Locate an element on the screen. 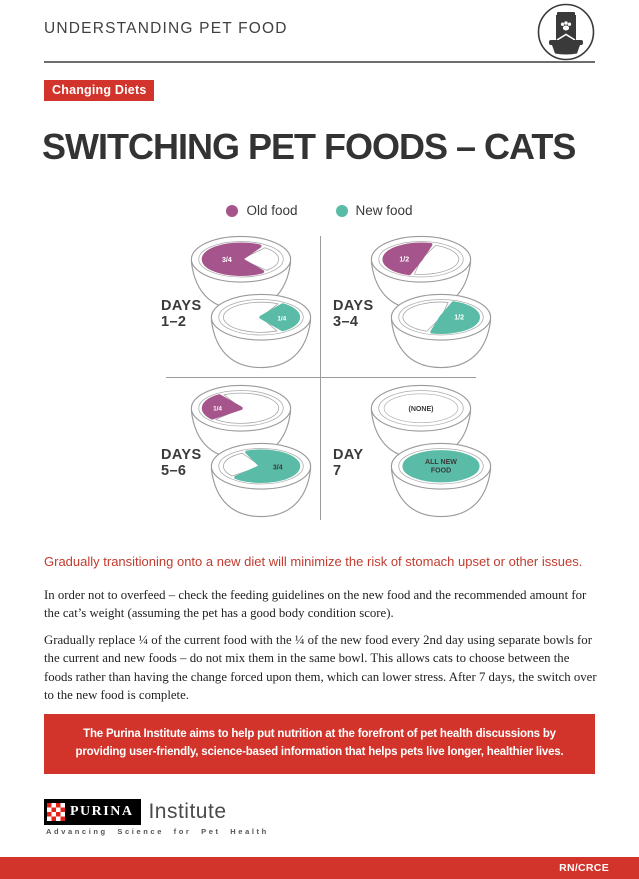  diagram-quadrant-1: DAYS 1–2 3/4 1/4 is located at coordinates (230, 302).